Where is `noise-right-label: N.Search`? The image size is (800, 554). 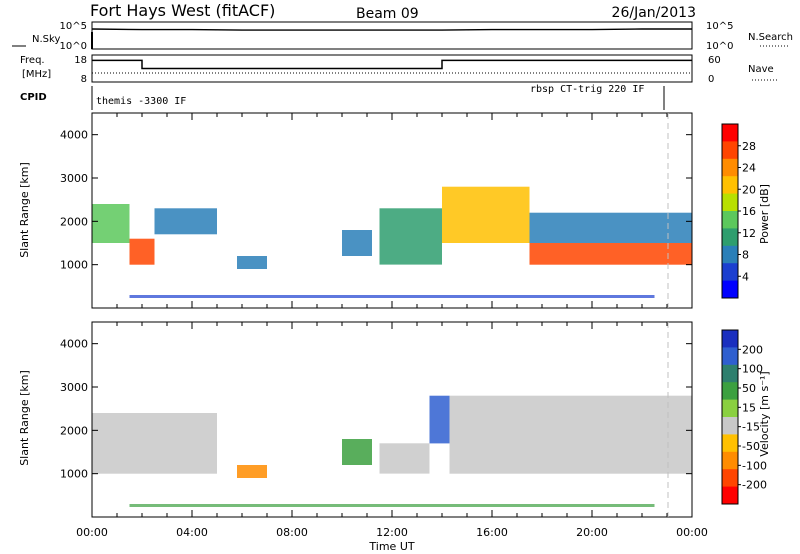
noise-right-label: N.Search is located at coordinates (770, 37).